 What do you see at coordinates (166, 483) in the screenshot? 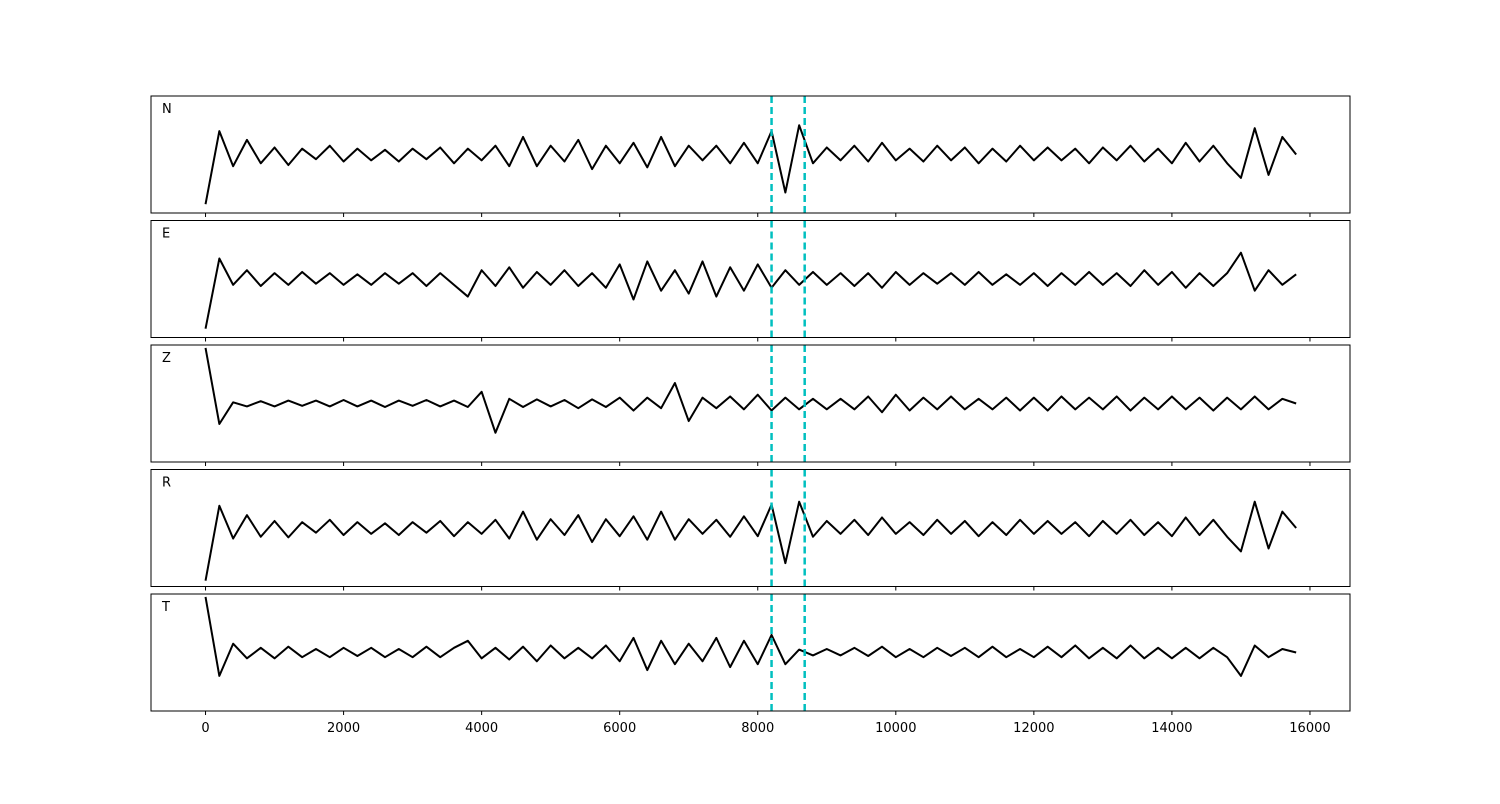
I see `panel-label: R` at bounding box center [166, 483].